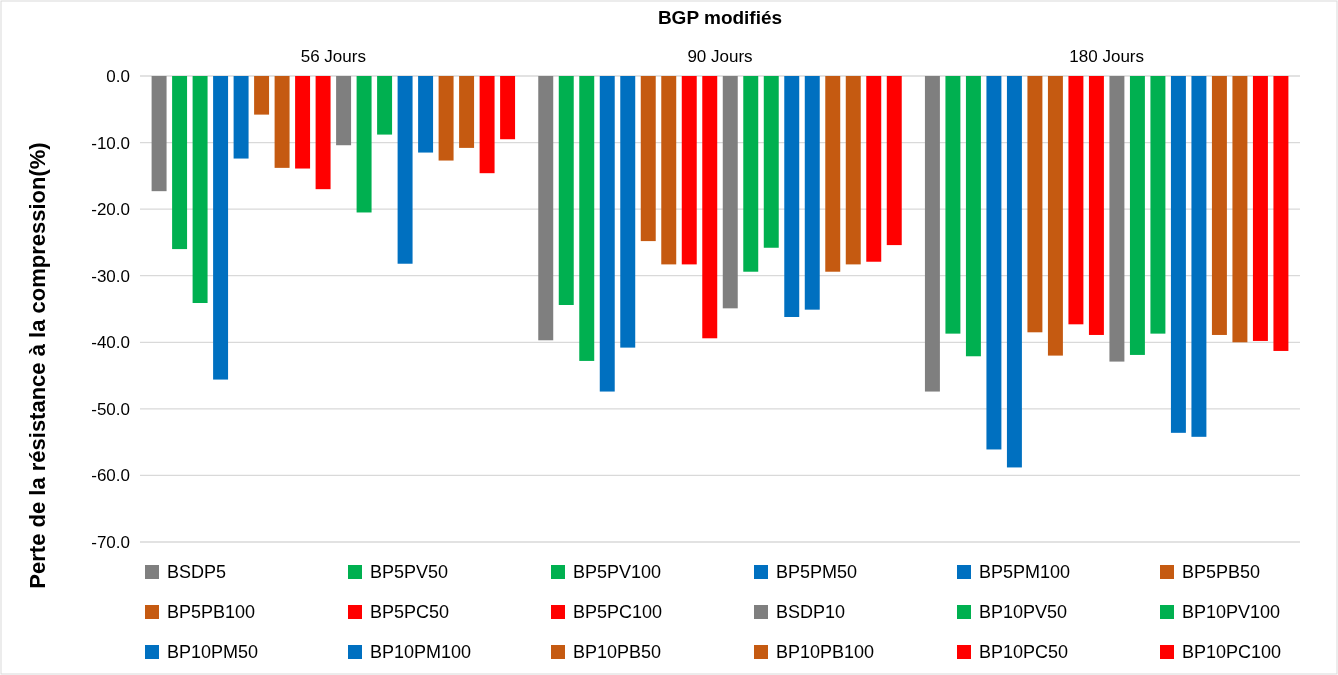 The image size is (1338, 675). What do you see at coordinates (1023, 612) in the screenshot?
I see `legend-label: BP10PV50` at bounding box center [1023, 612].